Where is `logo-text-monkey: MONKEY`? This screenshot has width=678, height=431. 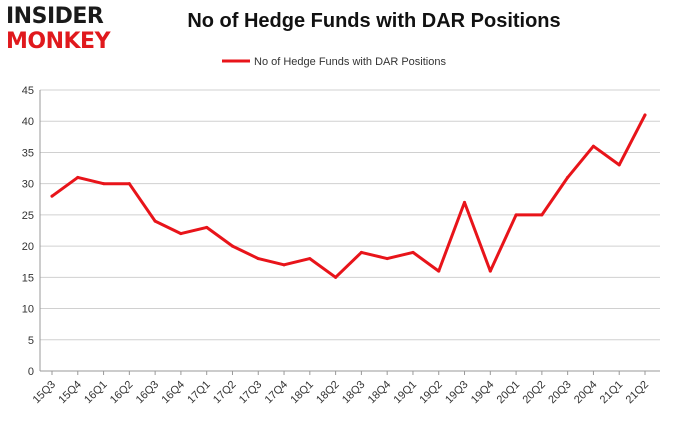 logo-text-monkey: MONKEY is located at coordinates (58, 41).